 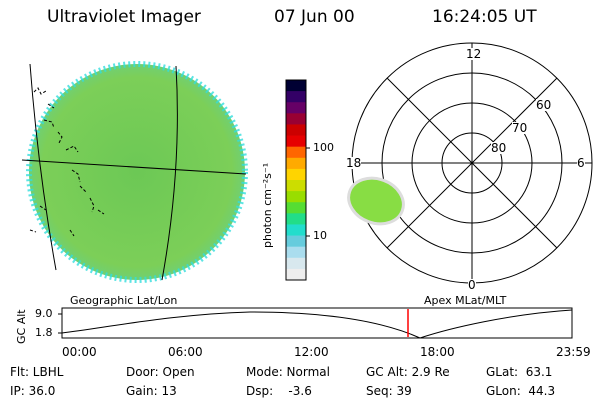 I want to click on colorbar-frame, so click(x=296, y=180).